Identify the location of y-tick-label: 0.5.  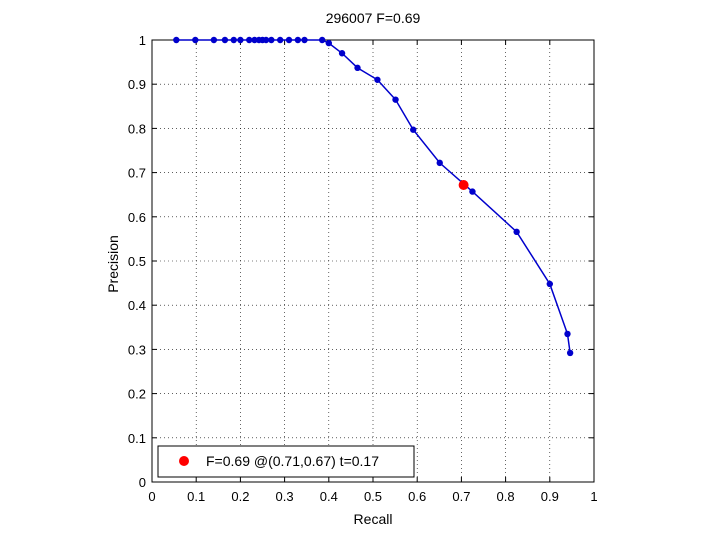
(137, 261).